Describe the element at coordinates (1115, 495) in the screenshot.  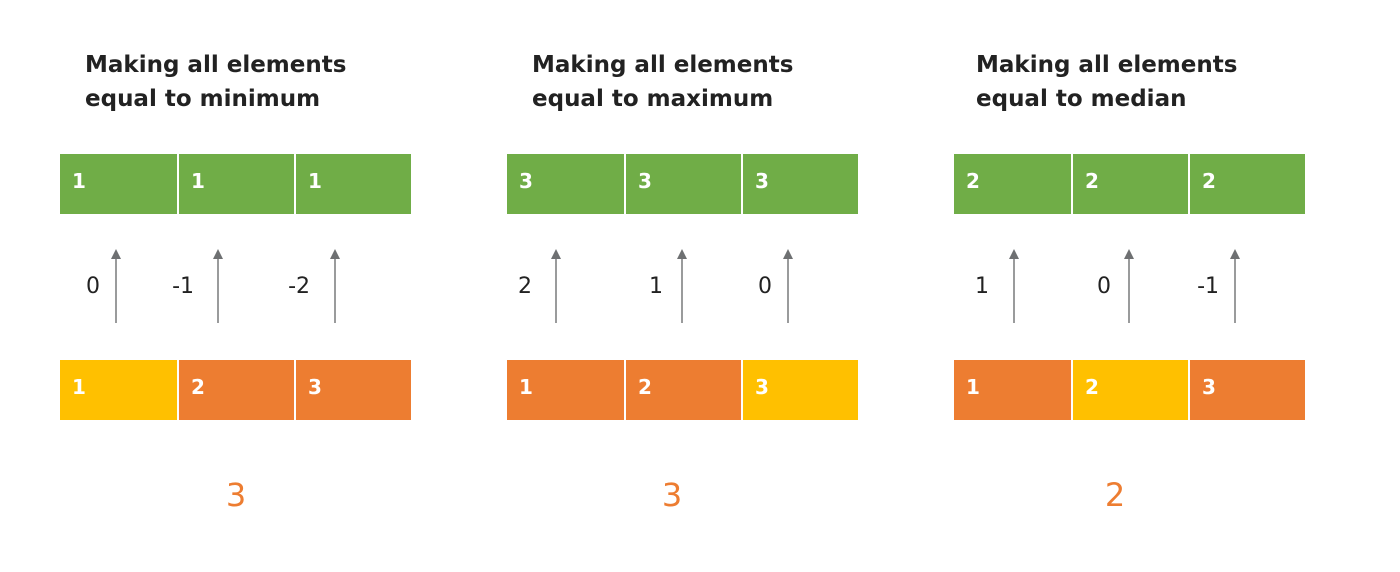
I see `result-value: 2` at that location.